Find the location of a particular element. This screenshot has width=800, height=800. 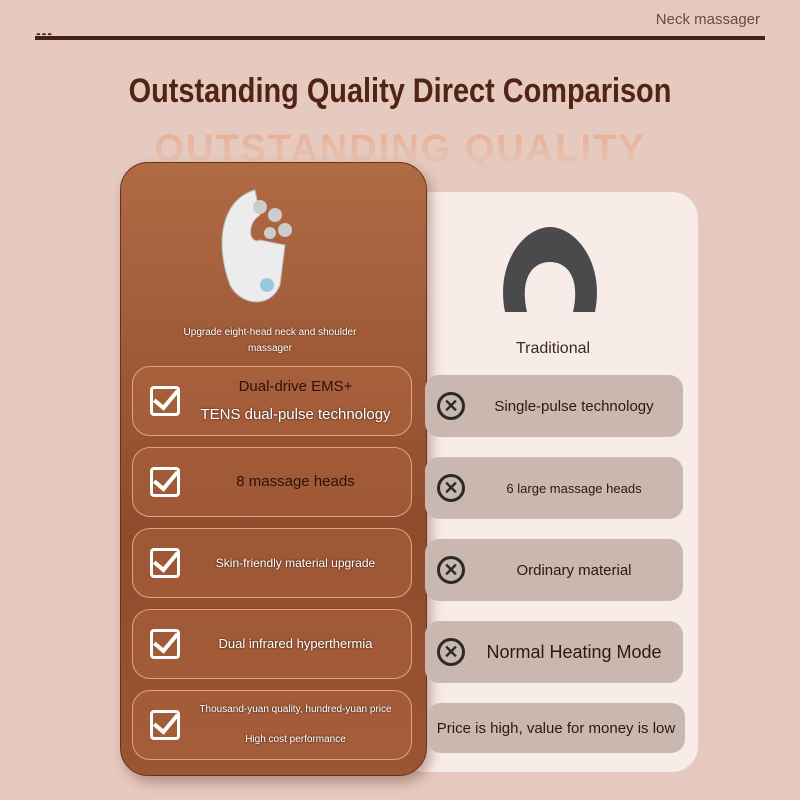

product-image is located at coordinates (256, 246).